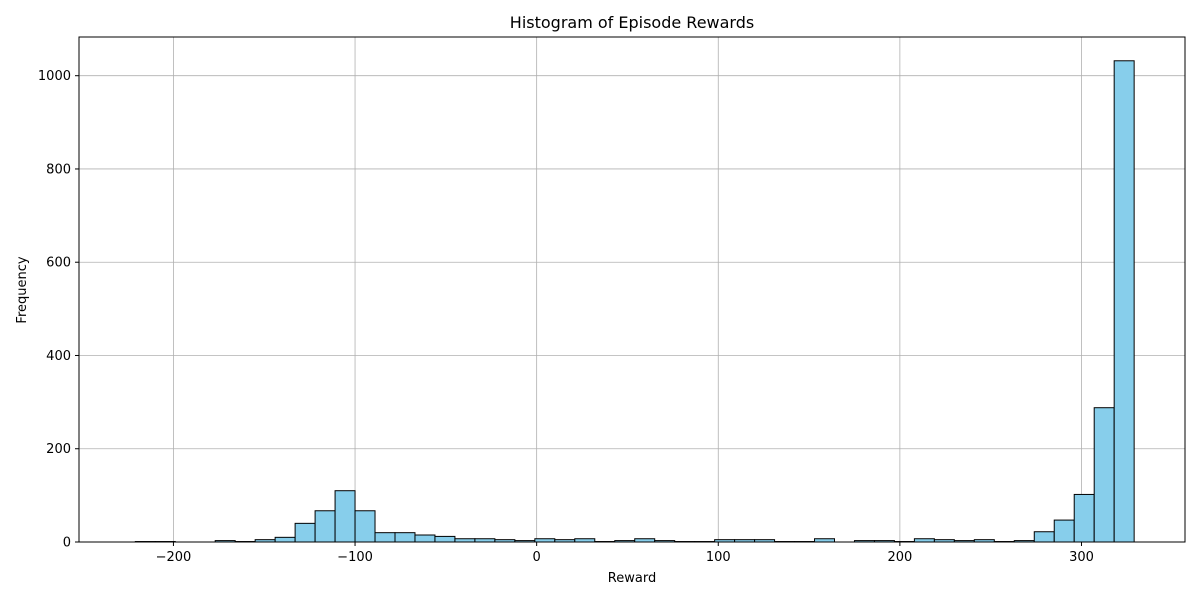 This screenshot has height=604, width=1200. Describe the element at coordinates (1081, 557) in the screenshot. I see `x-tick-label: 300` at that location.